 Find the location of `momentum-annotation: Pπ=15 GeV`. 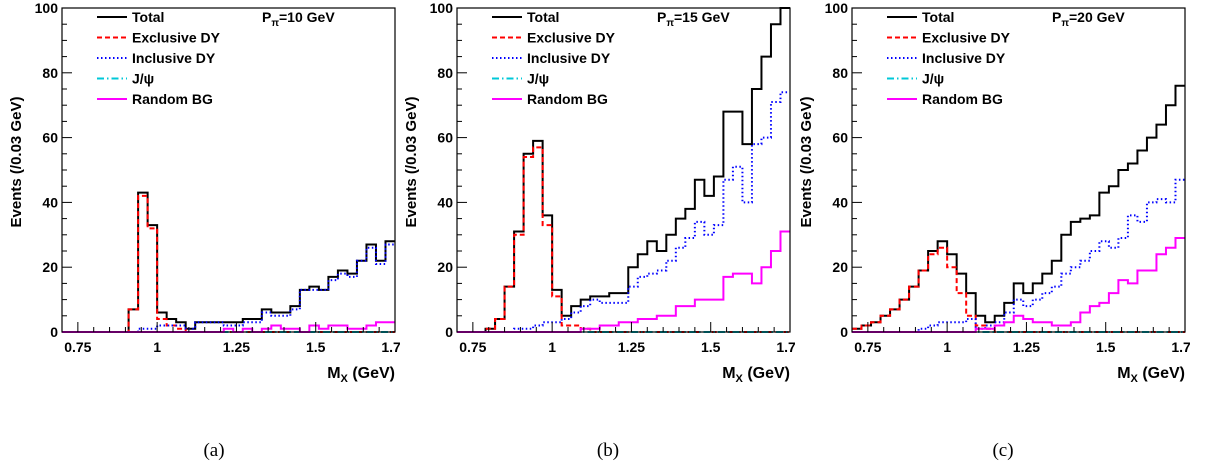

momentum-annotation: Pπ=15 GeV is located at coordinates (693, 19).